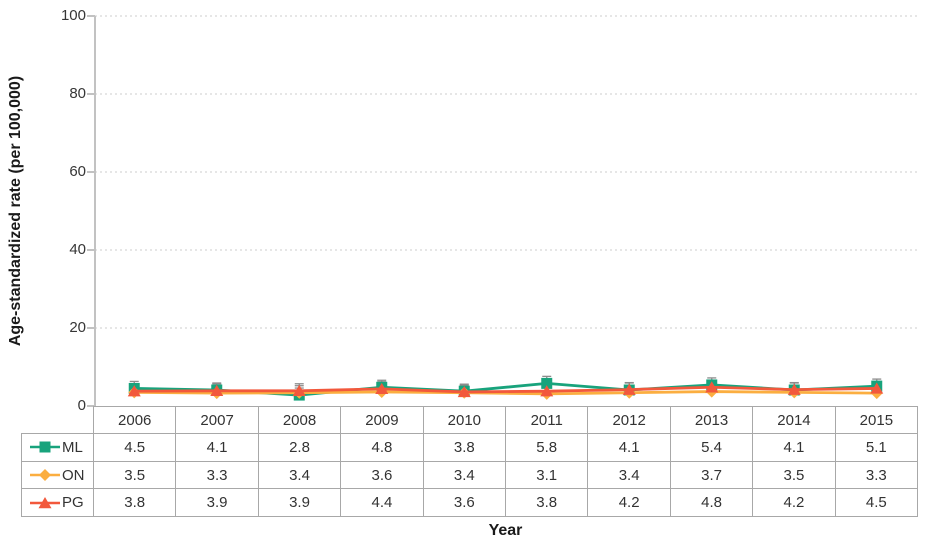  Describe the element at coordinates (794, 420) in the screenshot. I see `year-header-cell: 2014` at that location.